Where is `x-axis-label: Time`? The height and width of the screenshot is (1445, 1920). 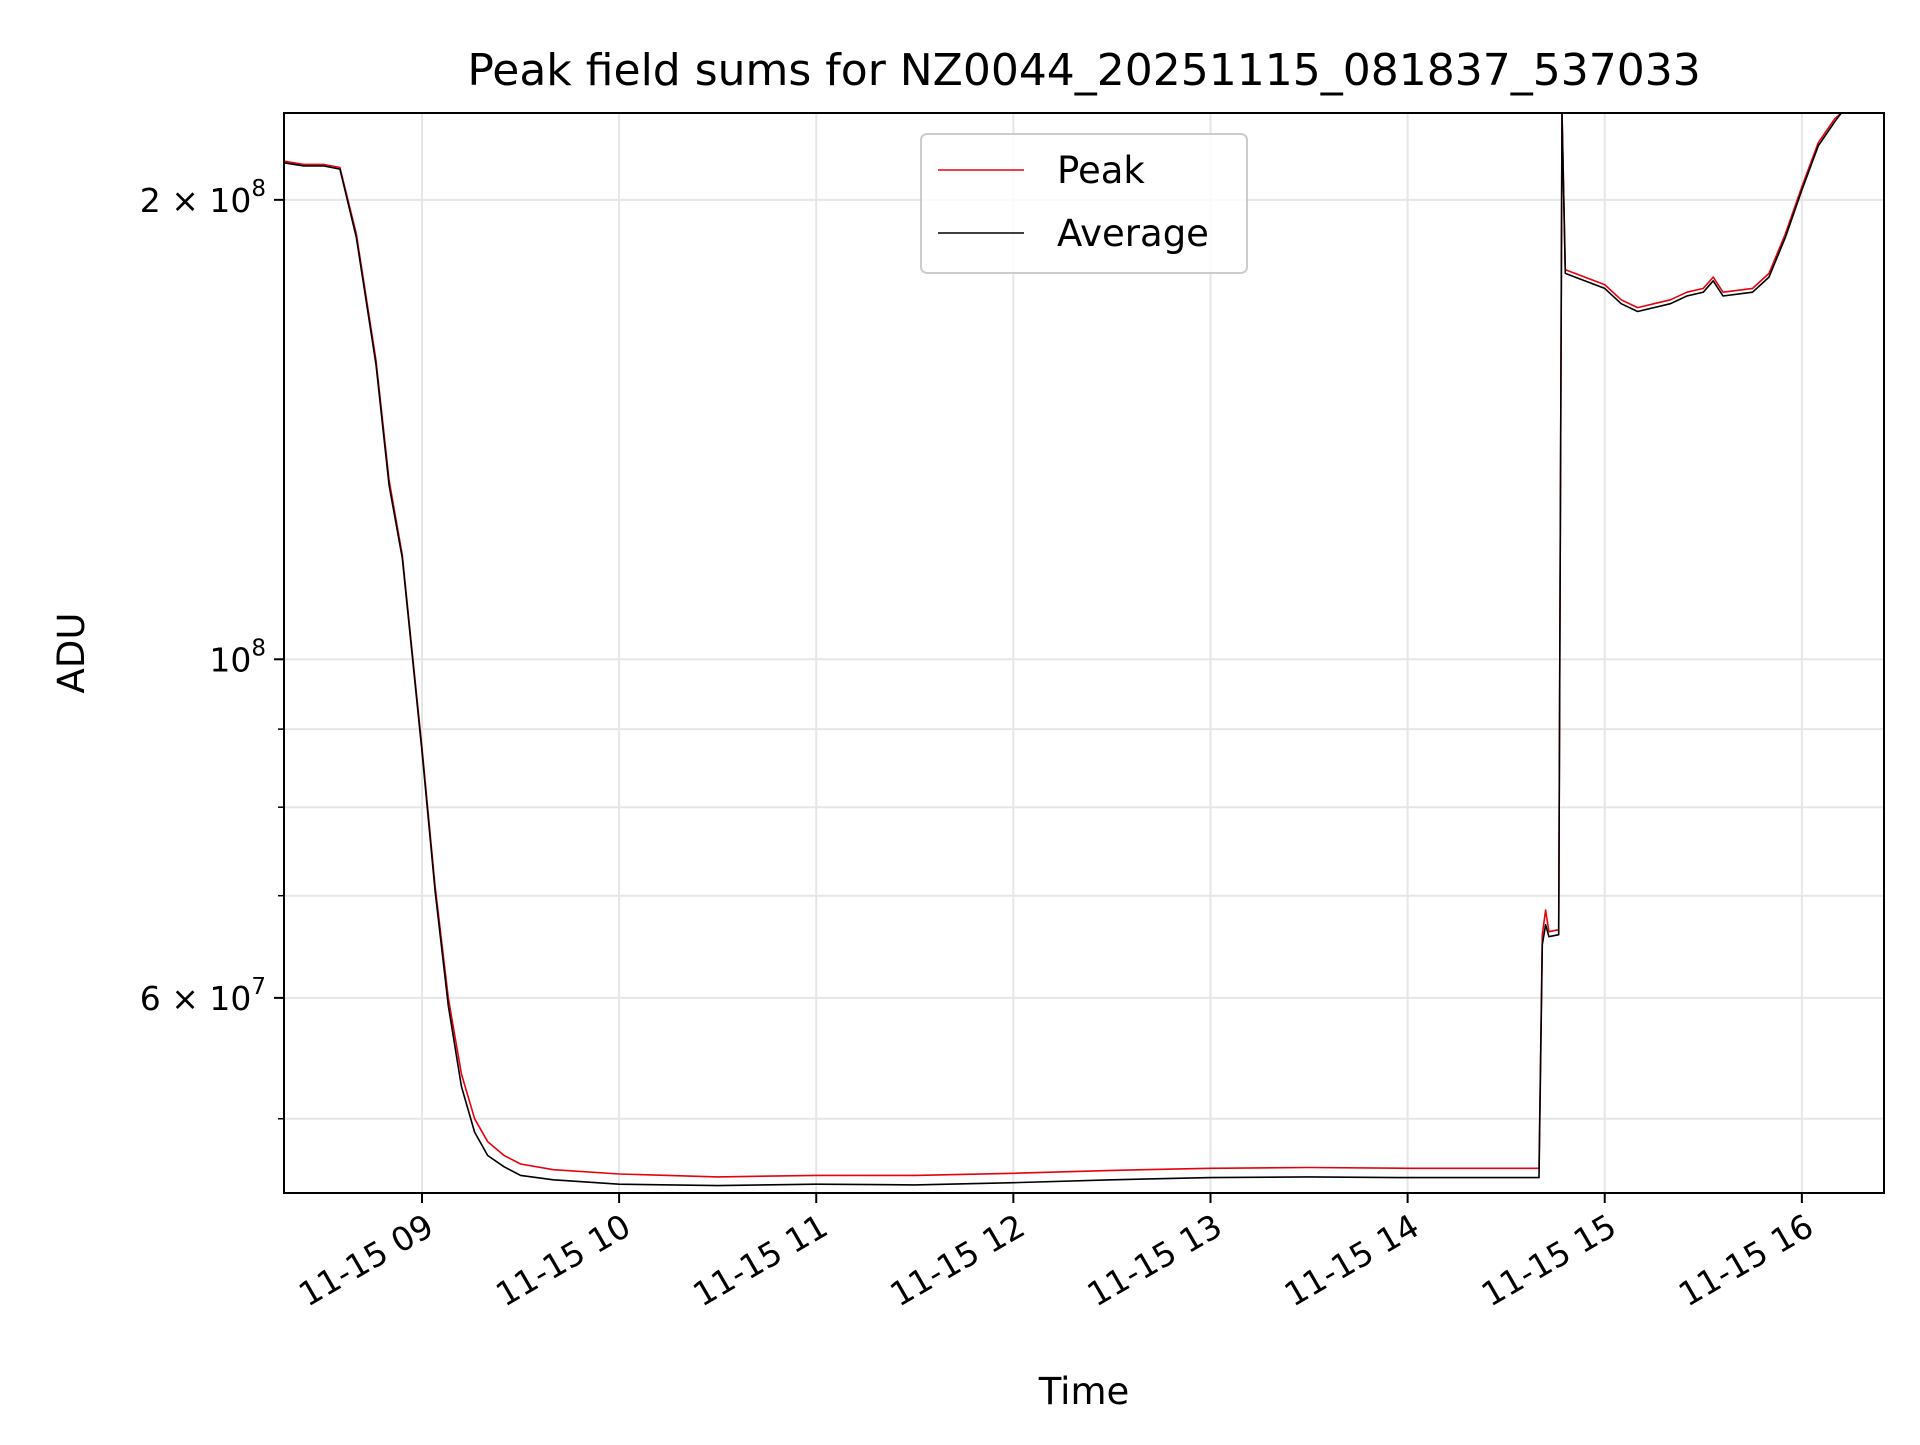 x-axis-label: Time is located at coordinates (1084, 1391).